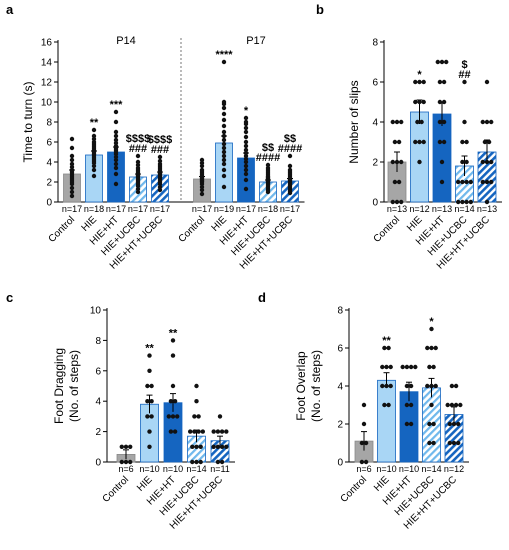 The height and width of the screenshot is (550, 509). I want to click on y-tick-label: 6, so click(49, 143).